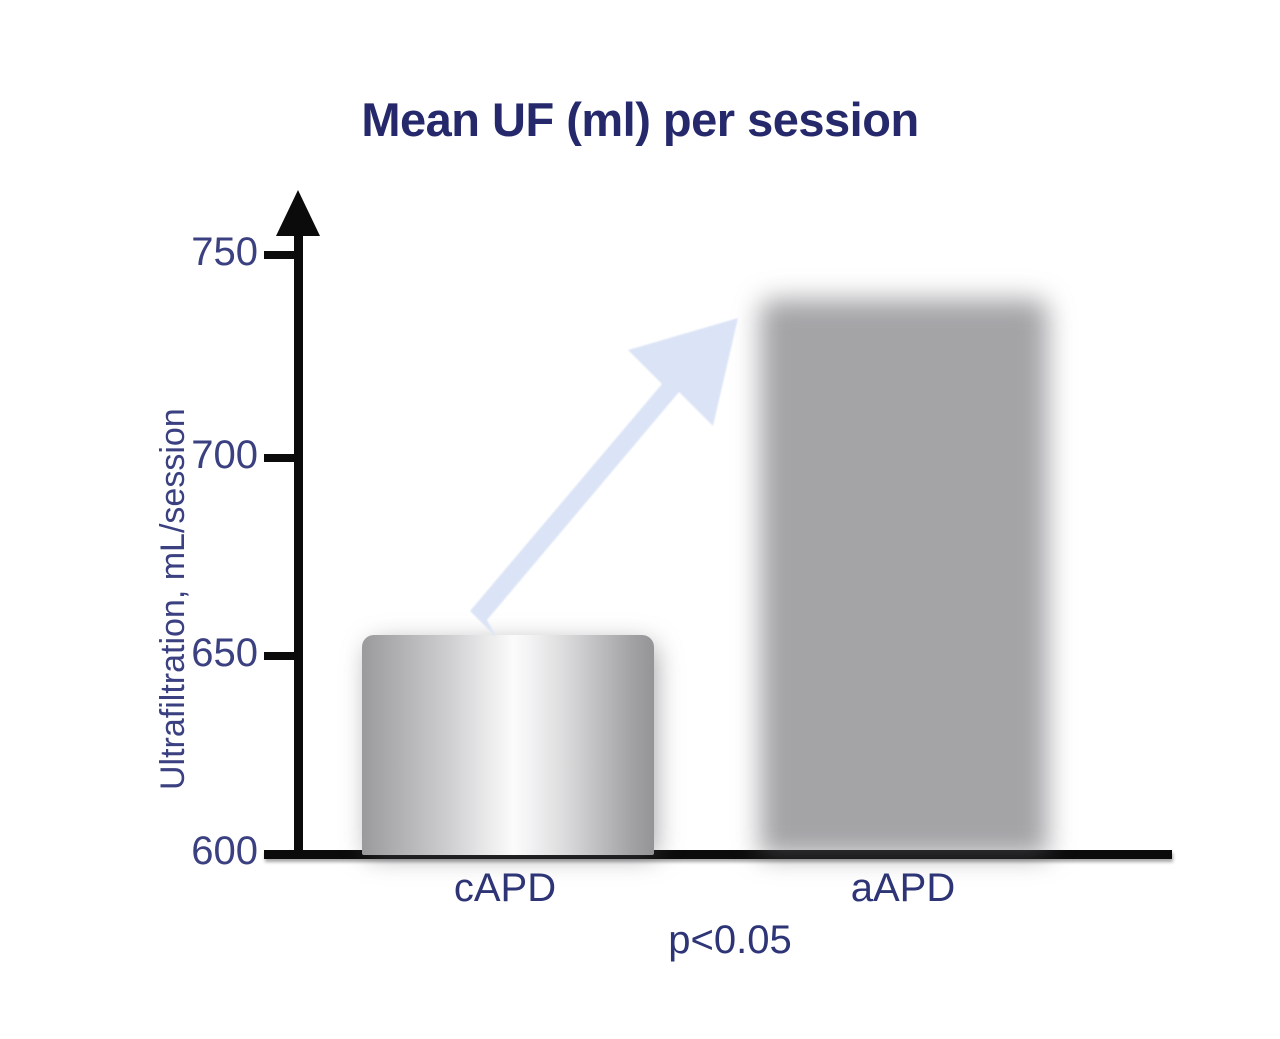 The width and height of the screenshot is (1280, 1039). I want to click on growth-arrow-icon, so click(604, 478).